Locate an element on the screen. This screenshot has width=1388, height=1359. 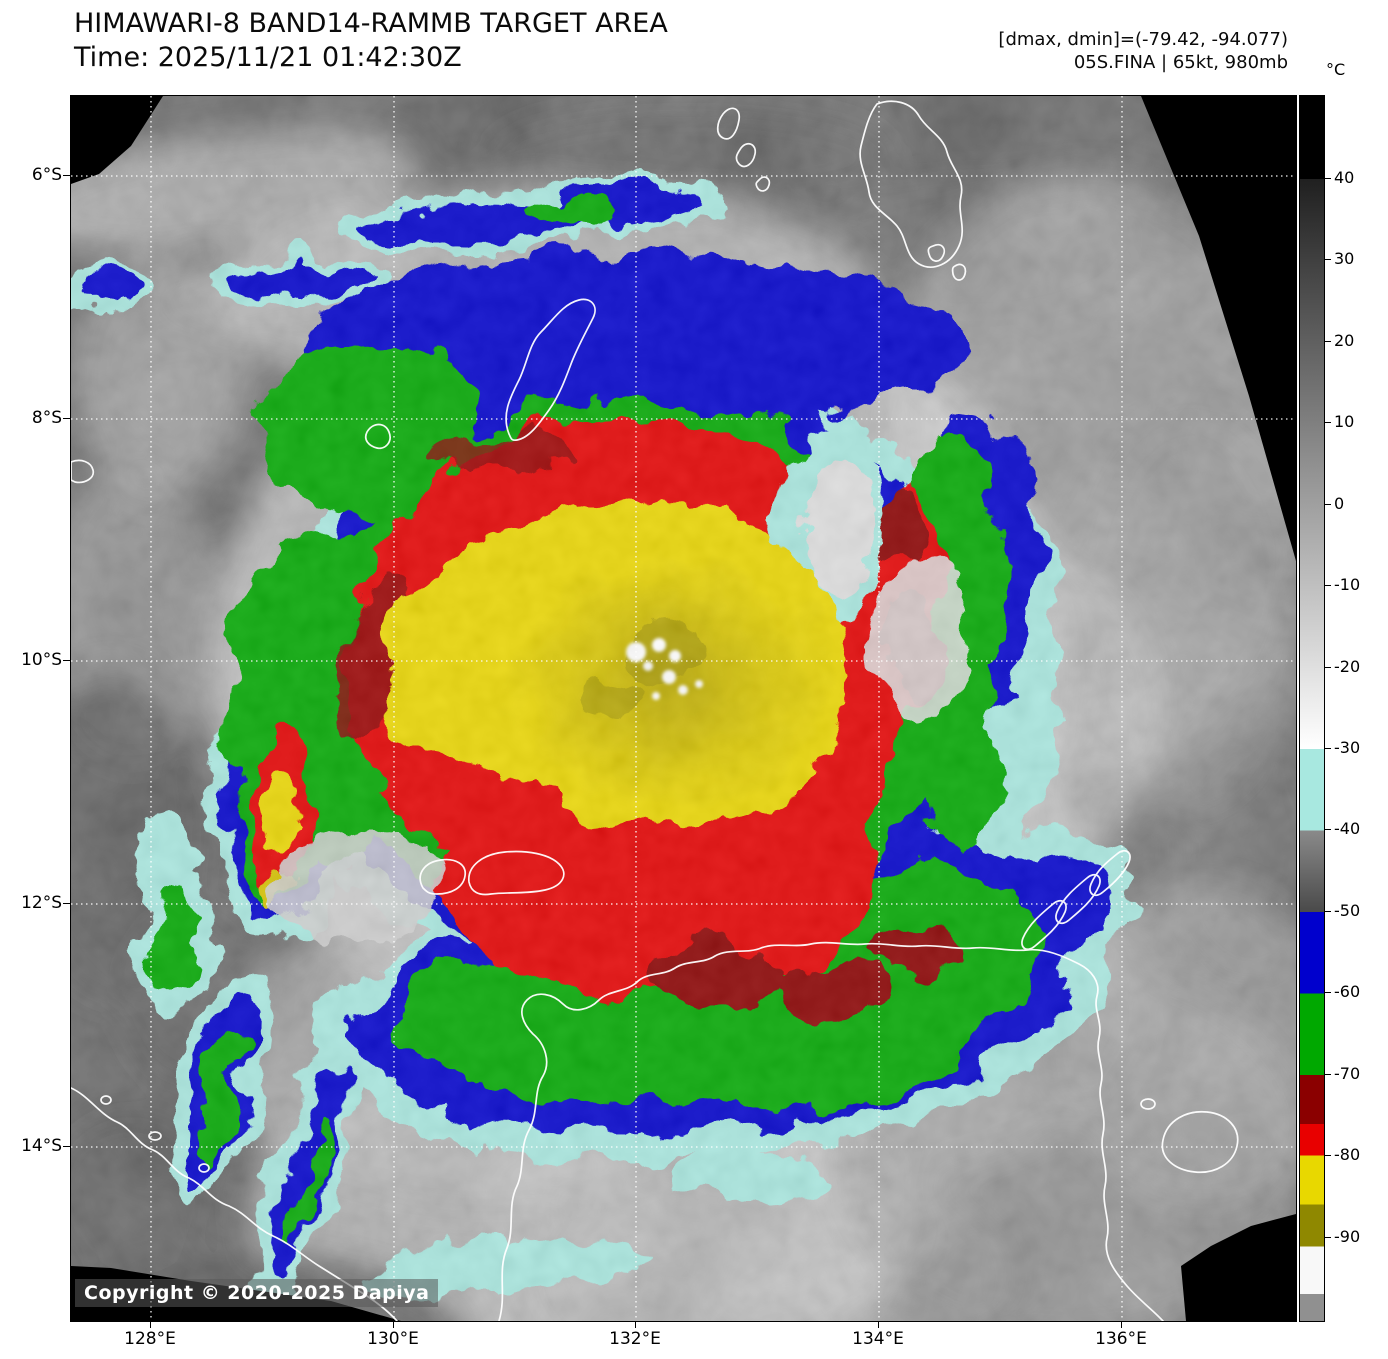
colorbar-tick-label: -60 is located at coordinates (1347, 991).